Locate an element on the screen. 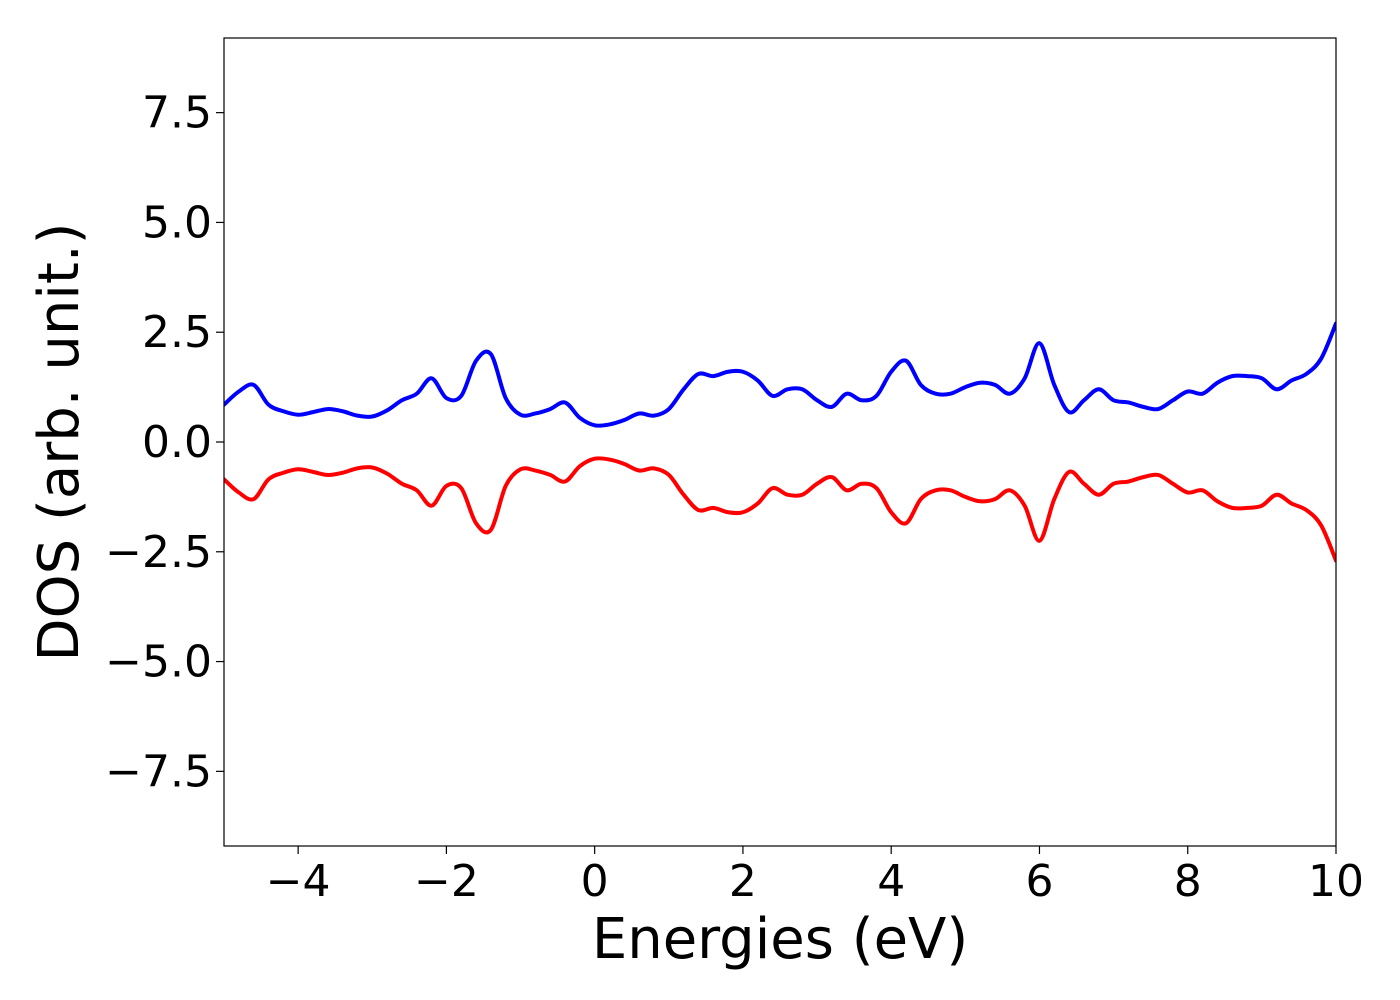  x-tick-label: 2 is located at coordinates (743, 881).